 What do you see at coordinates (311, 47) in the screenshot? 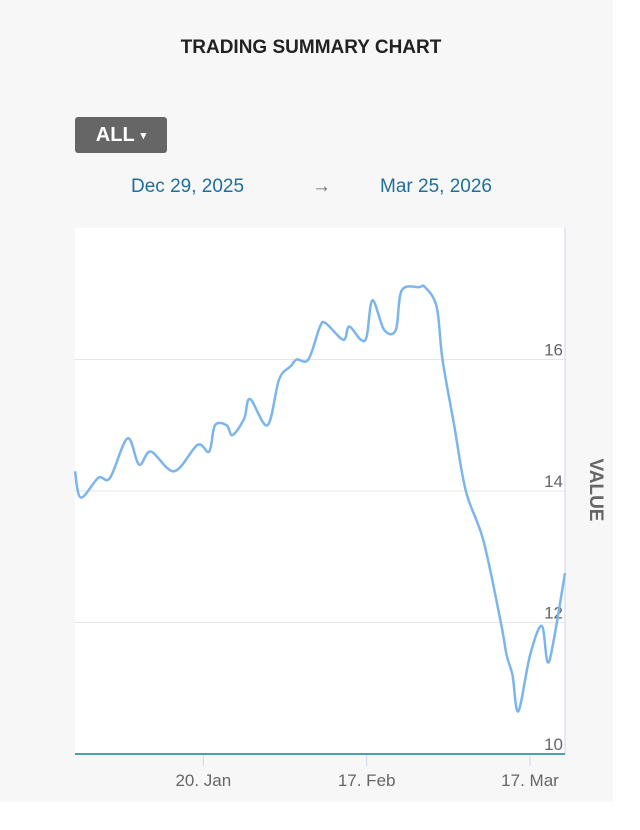
I see `chart-title: TRADING SUMMARY CHART` at bounding box center [311, 47].